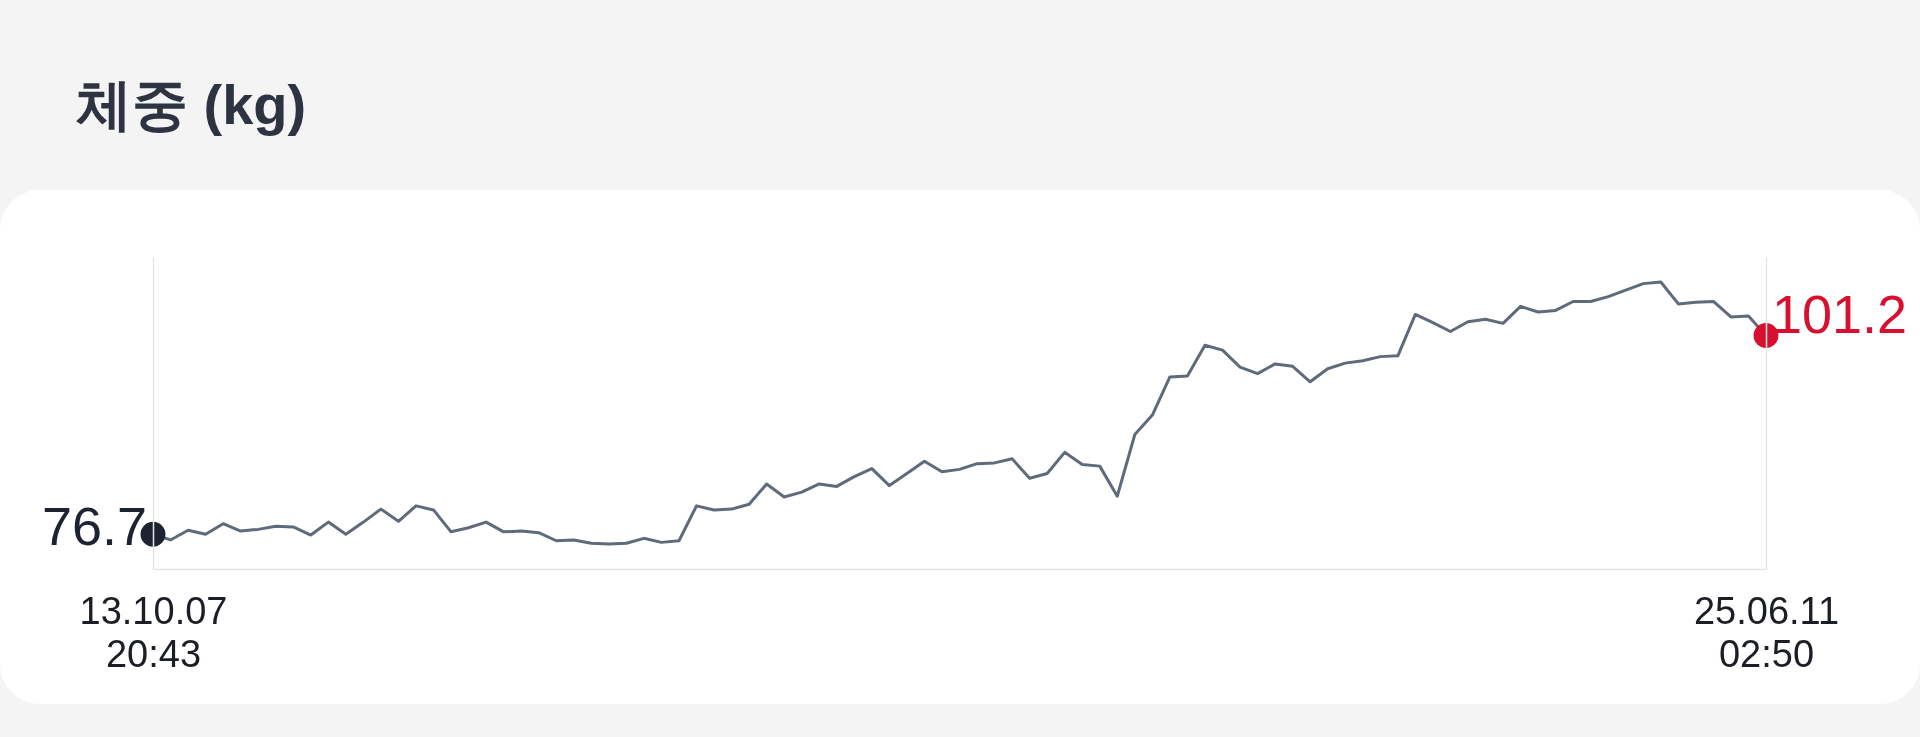 The image size is (1920, 737). Describe the element at coordinates (1840, 313) in the screenshot. I see `data-label: 101.2` at that location.